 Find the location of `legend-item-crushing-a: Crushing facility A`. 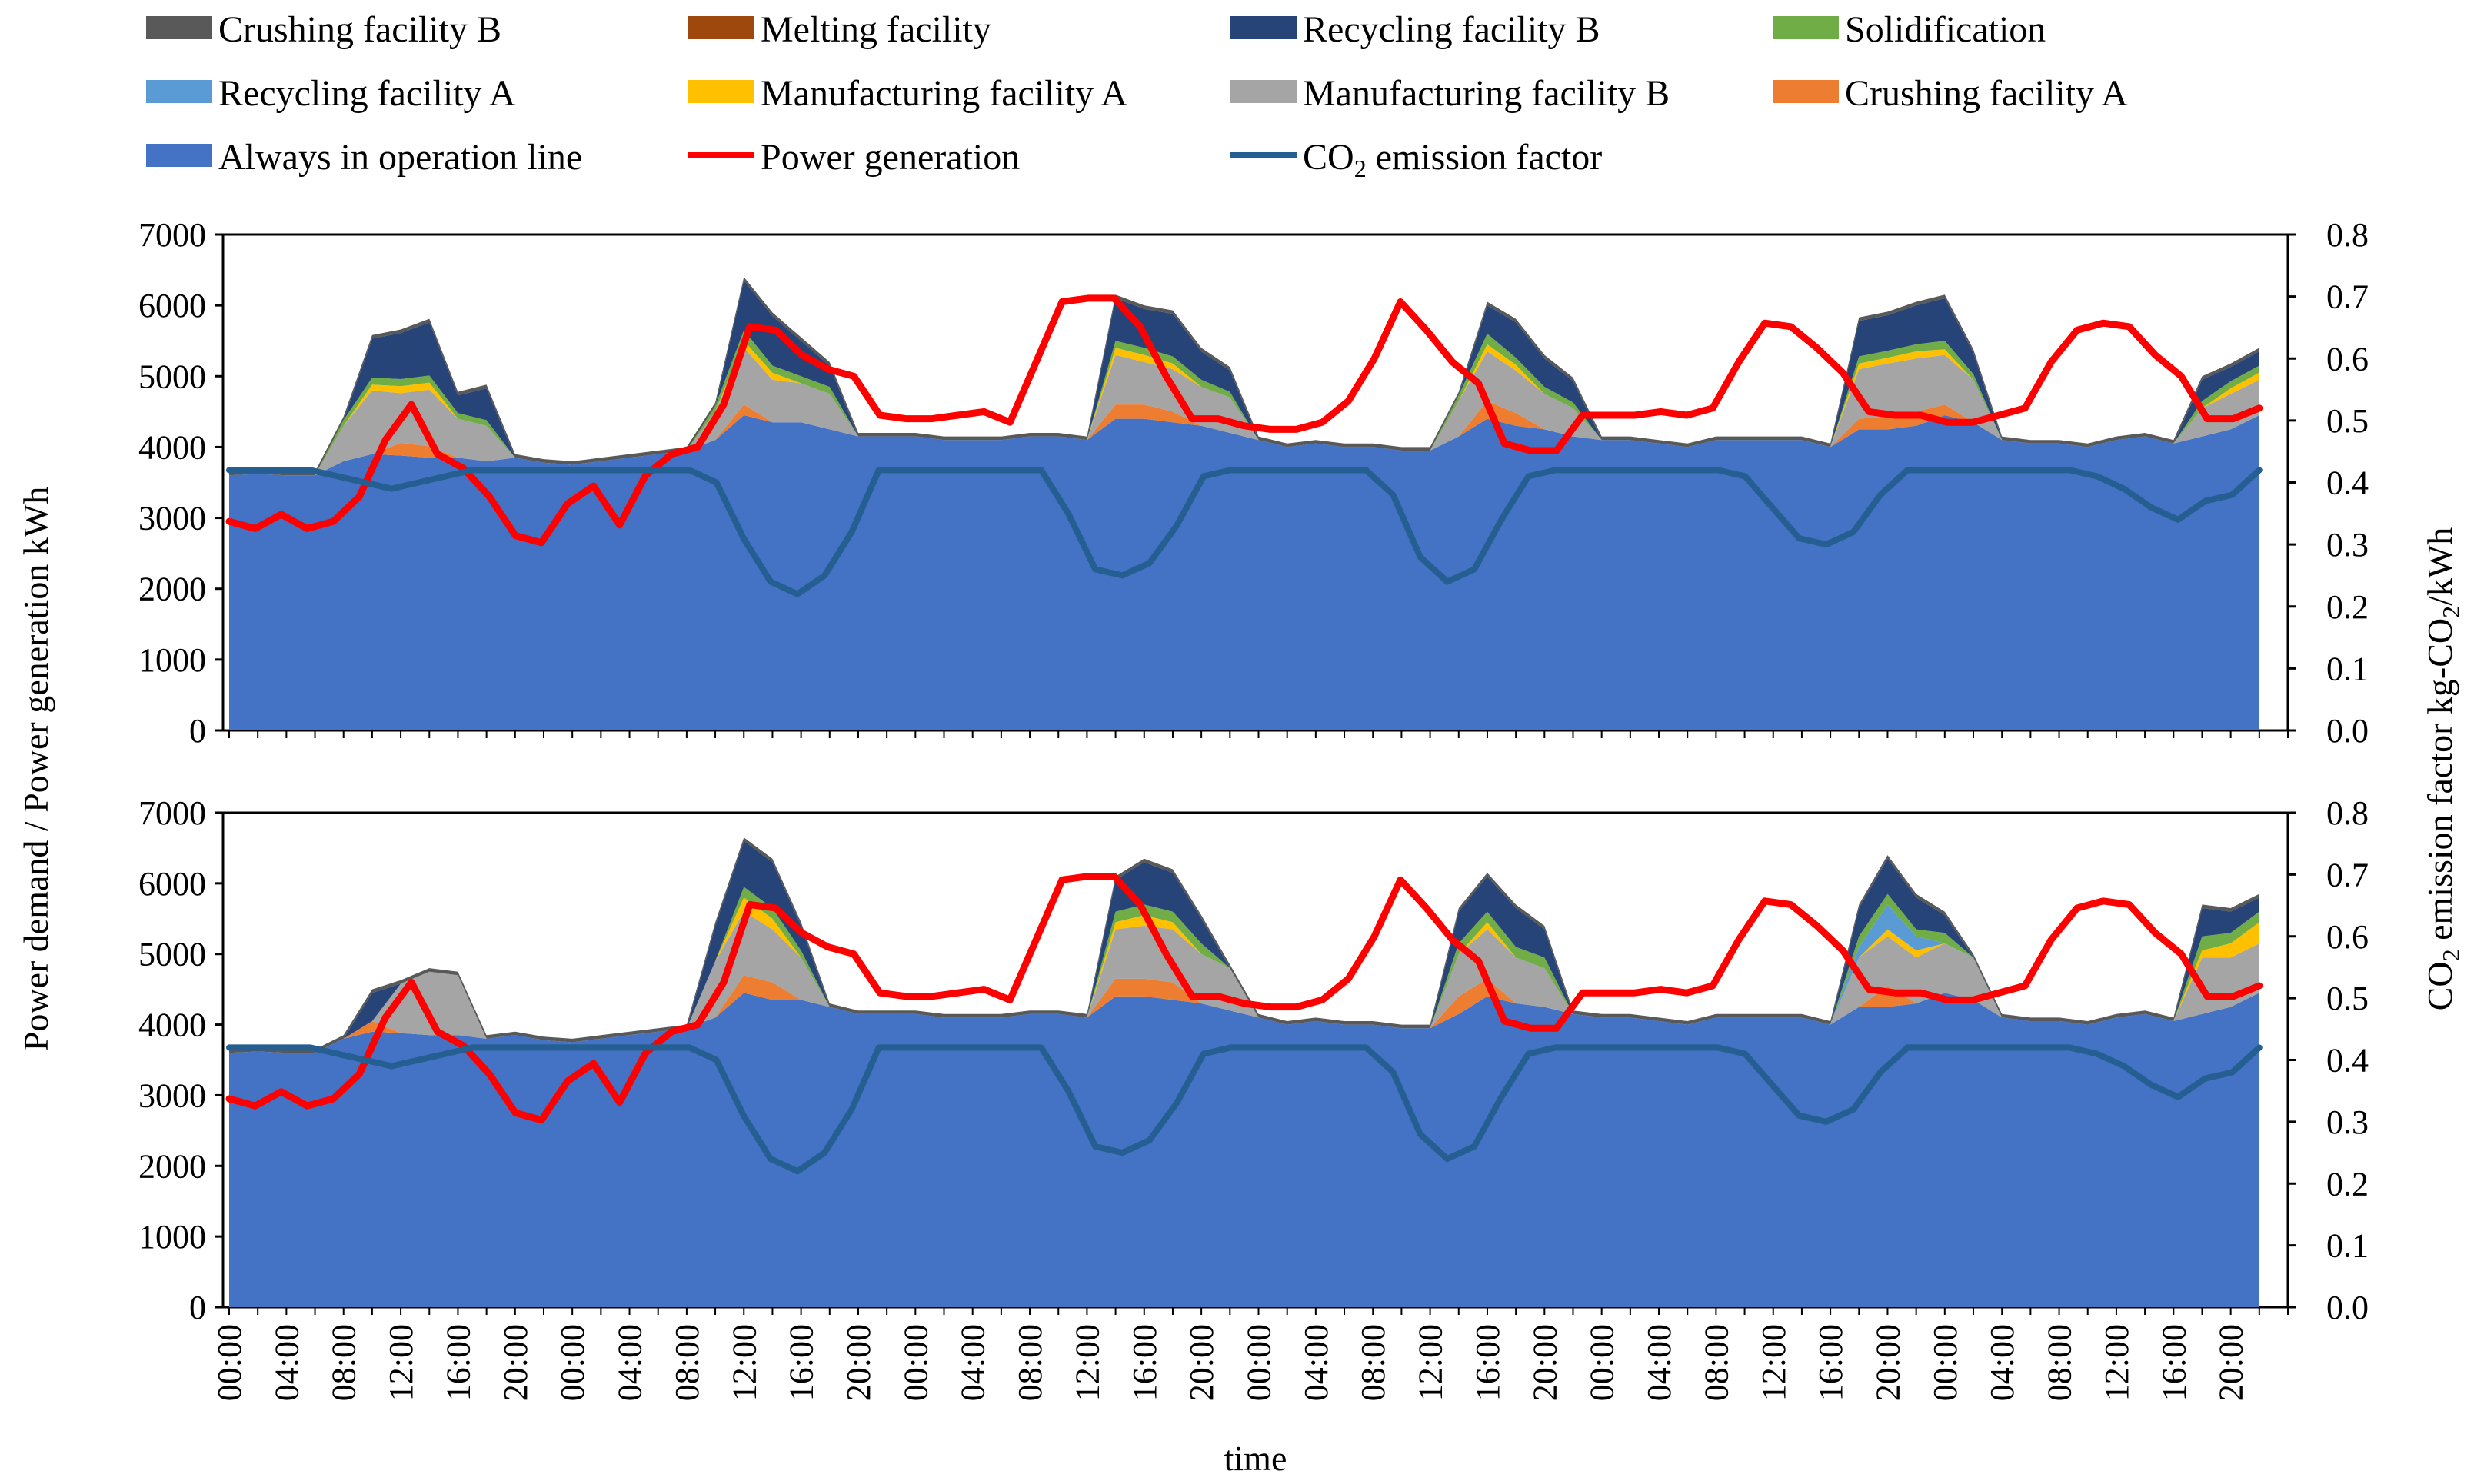

legend-item-crushing-a: Crushing facility A is located at coordinates (1951, 94).